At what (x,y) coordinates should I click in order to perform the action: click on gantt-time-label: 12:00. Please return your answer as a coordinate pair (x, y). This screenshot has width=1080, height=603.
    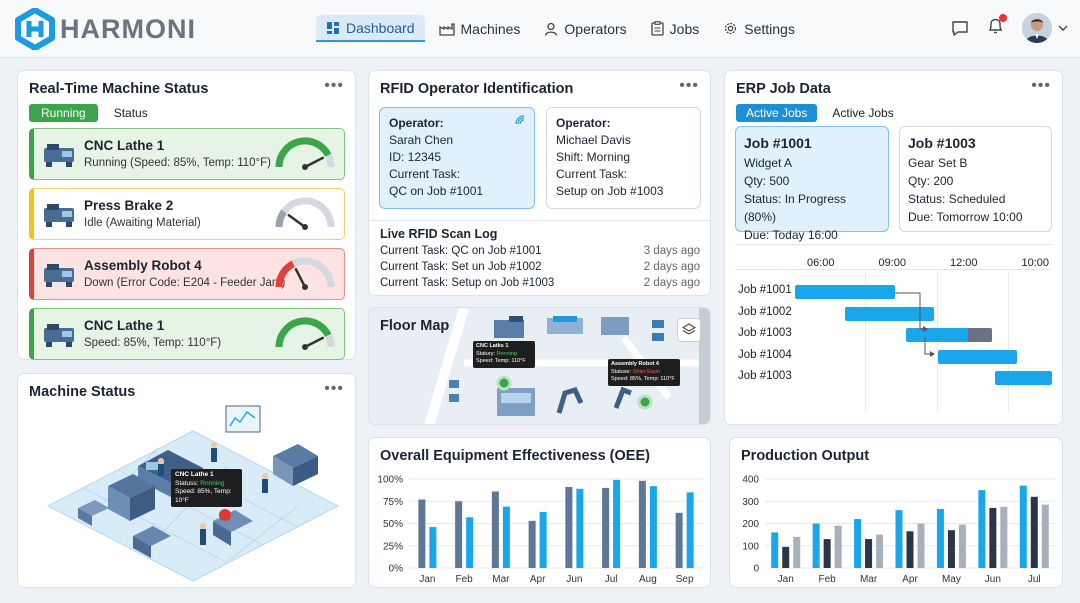
    Looking at the image, I should click on (964, 263).